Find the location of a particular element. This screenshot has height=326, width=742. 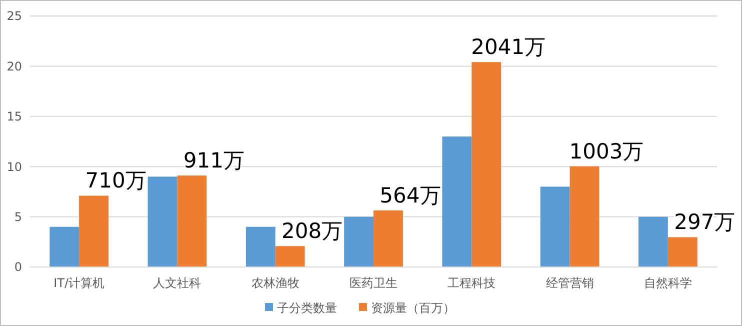

x-tick-label: IT/计算机 is located at coordinates (79, 283).